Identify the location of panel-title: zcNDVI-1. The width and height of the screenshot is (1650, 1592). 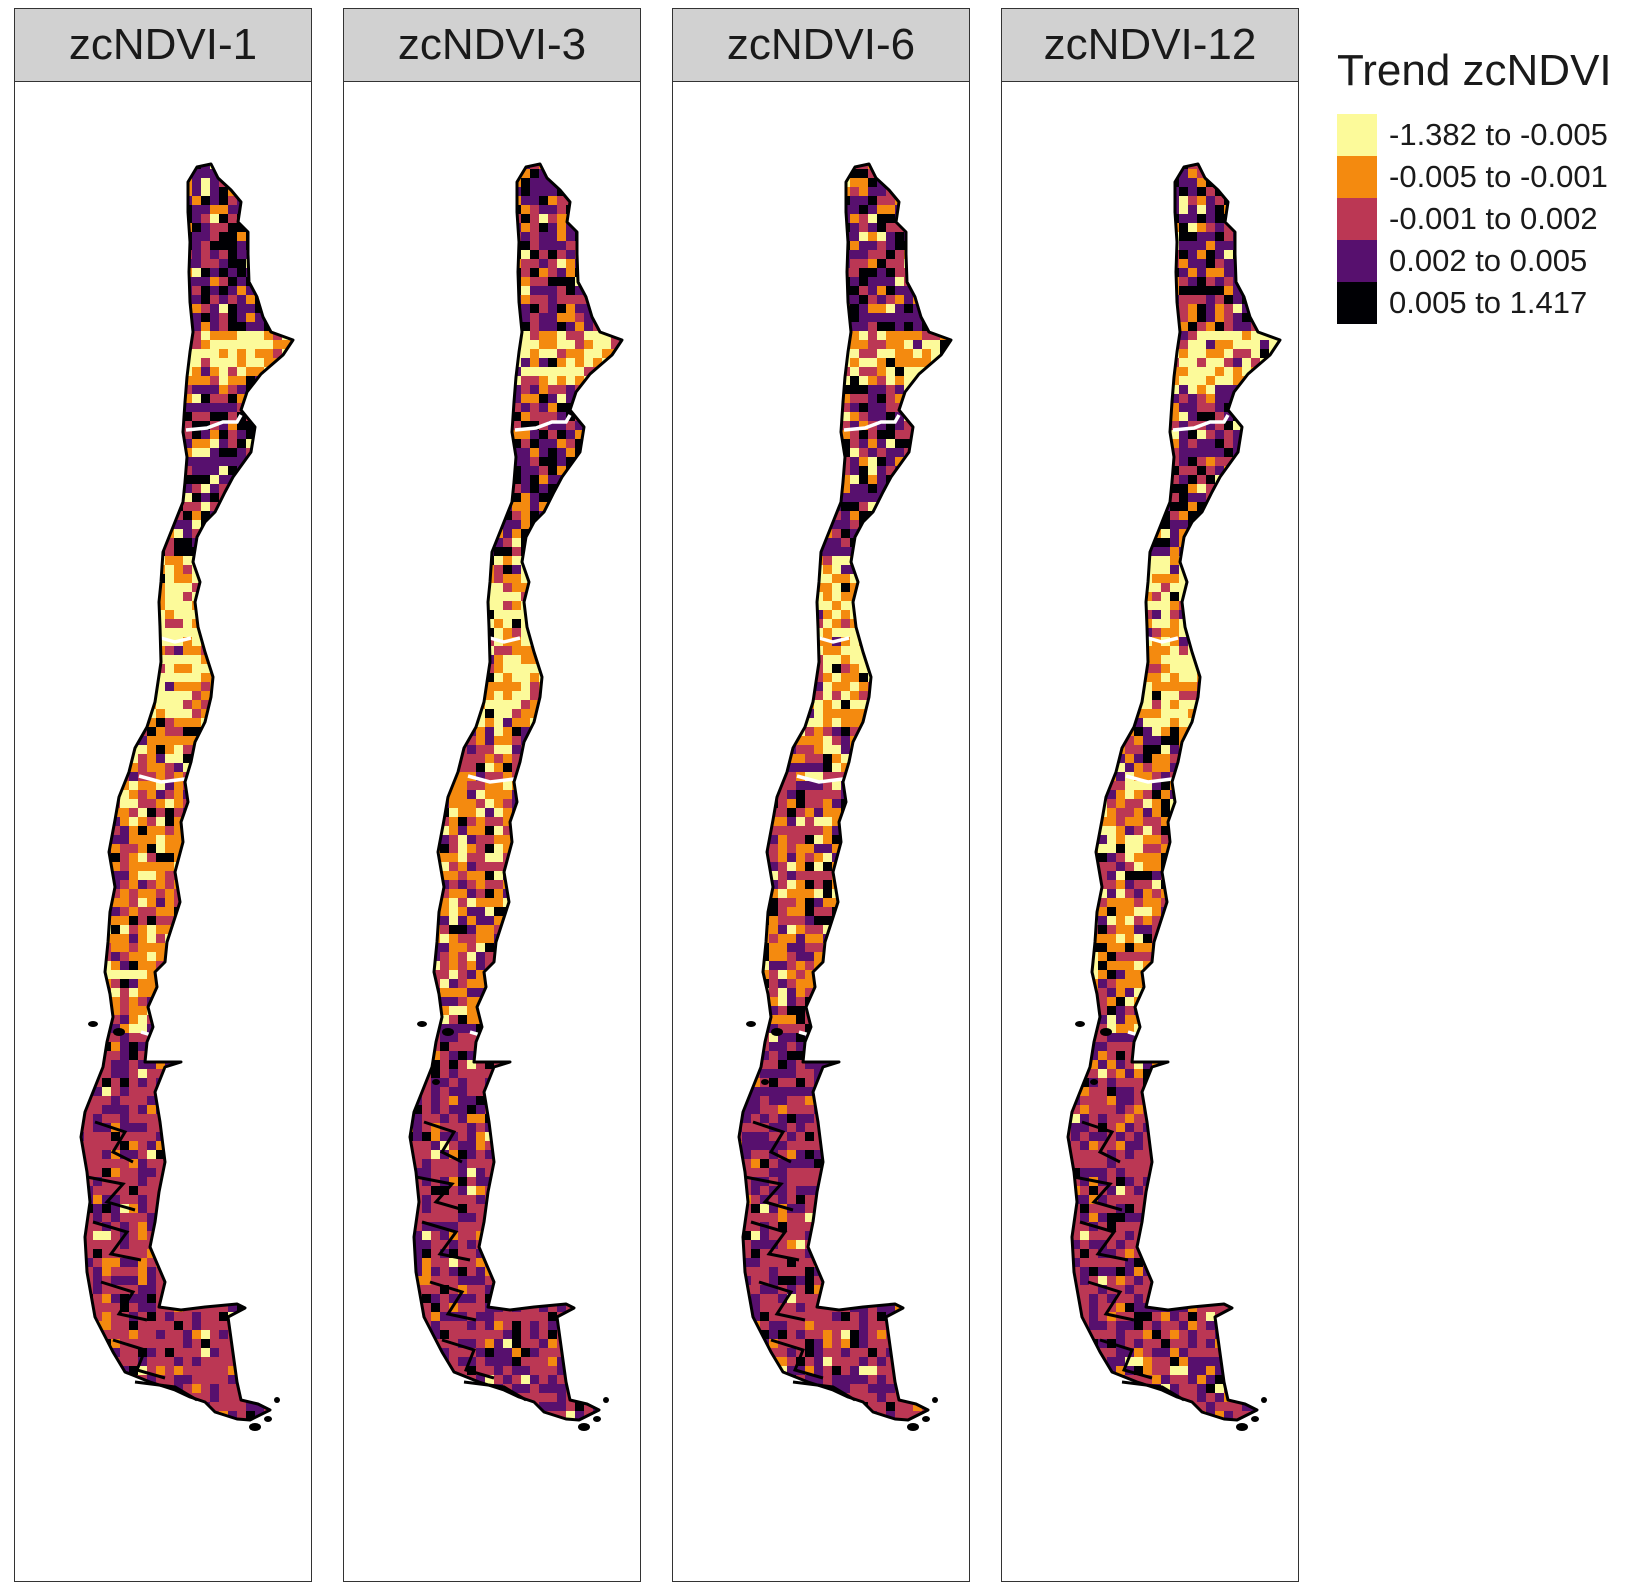
(163, 44).